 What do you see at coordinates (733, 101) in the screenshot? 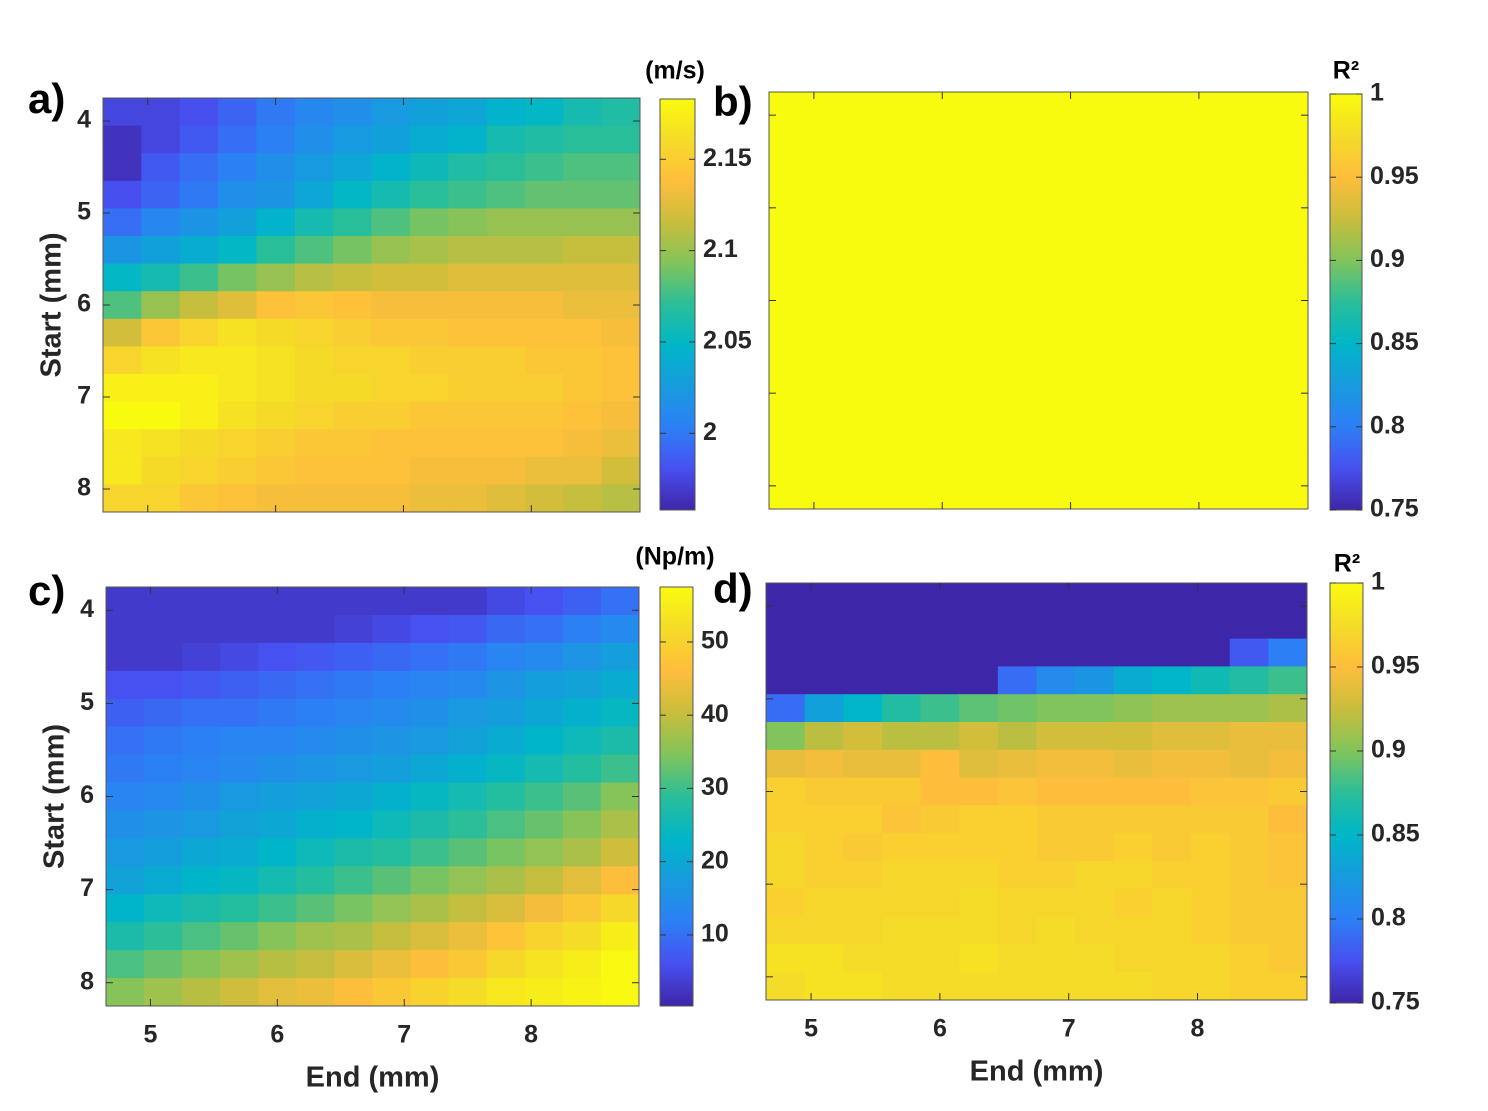
I see `panel-label: b)` at bounding box center [733, 101].